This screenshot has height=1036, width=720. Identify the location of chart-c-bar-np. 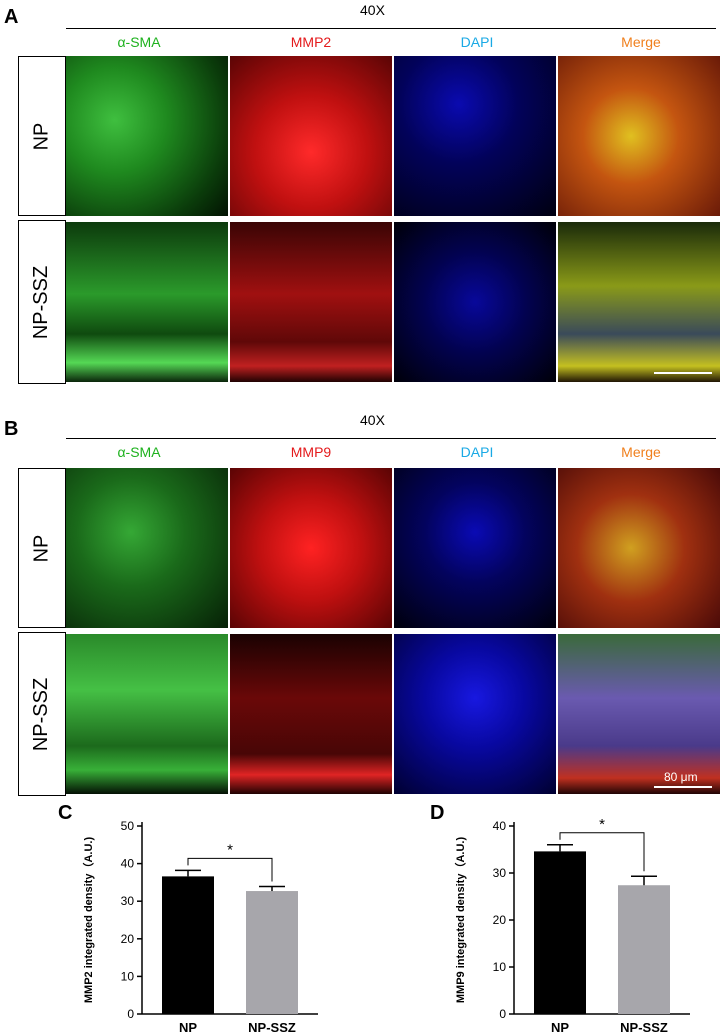
(188, 945).